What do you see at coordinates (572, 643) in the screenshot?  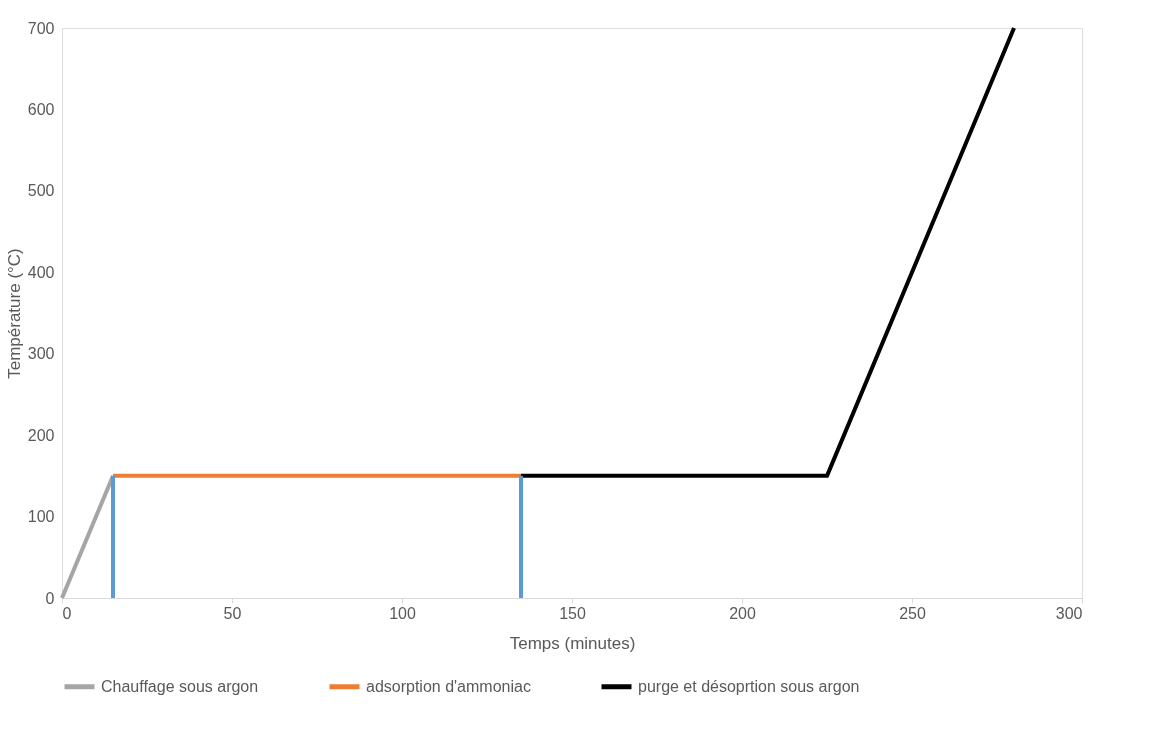 I see `x-axis-title: Temps (minutes)` at bounding box center [572, 643].